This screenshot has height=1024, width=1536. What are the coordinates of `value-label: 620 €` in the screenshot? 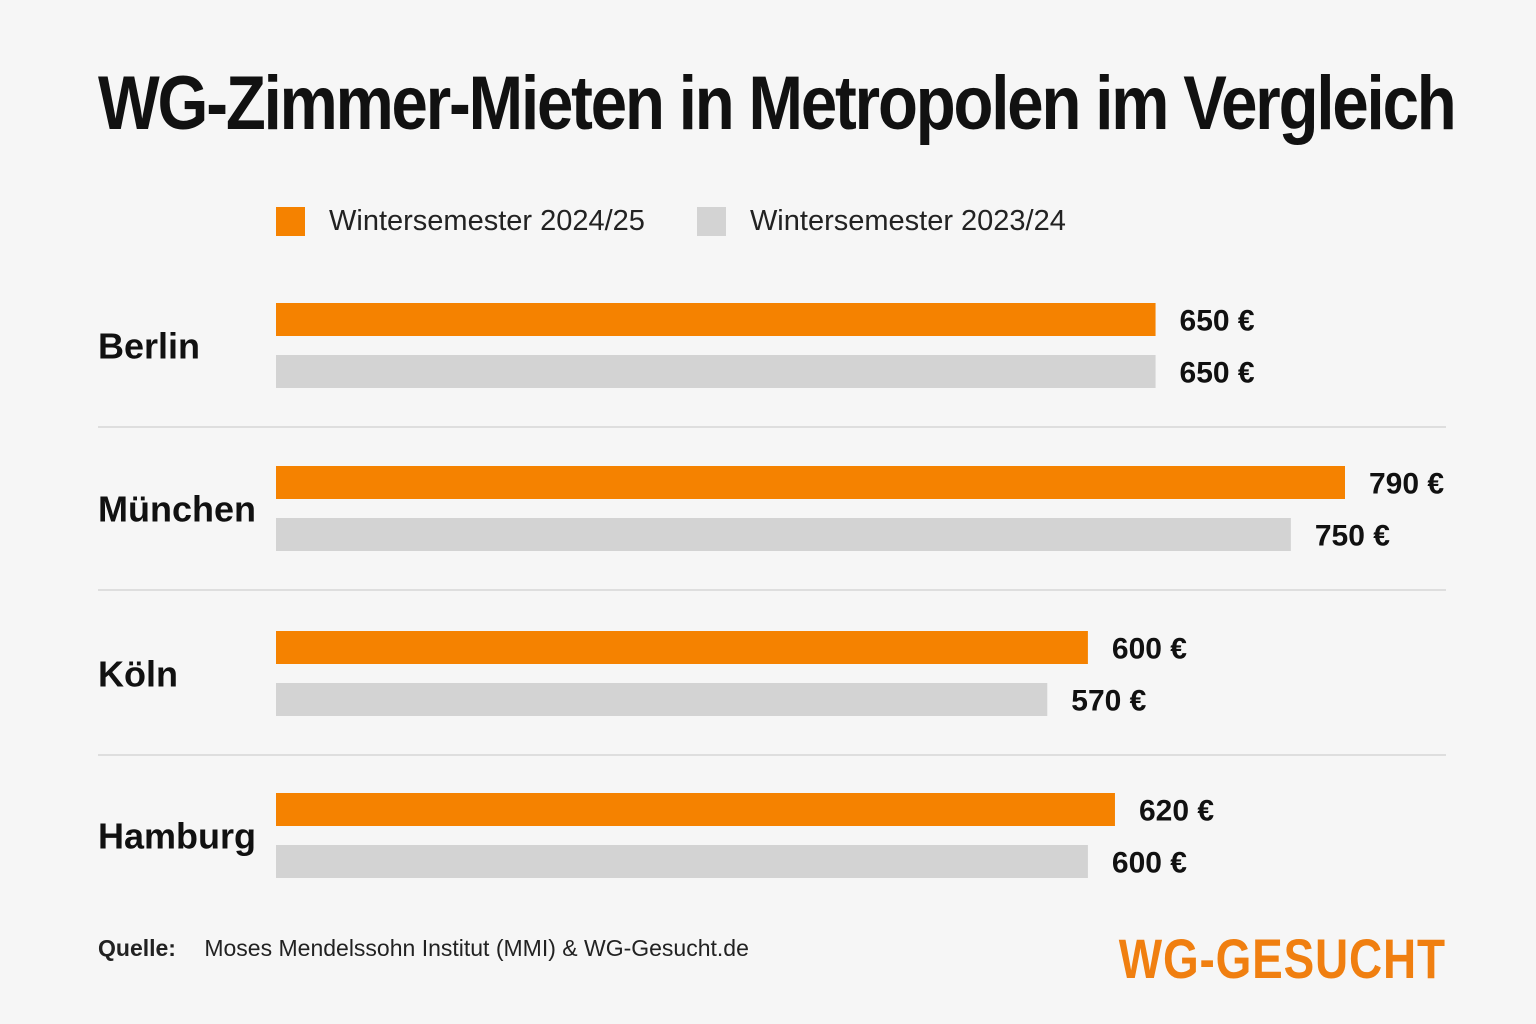 It's located at (1176, 811).